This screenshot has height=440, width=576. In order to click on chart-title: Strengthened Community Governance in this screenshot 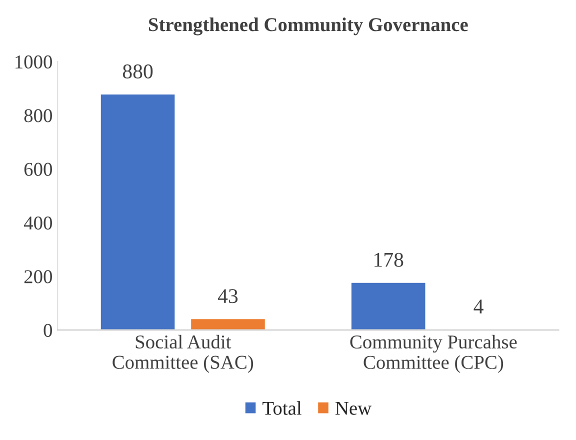, I will do `click(308, 27)`.